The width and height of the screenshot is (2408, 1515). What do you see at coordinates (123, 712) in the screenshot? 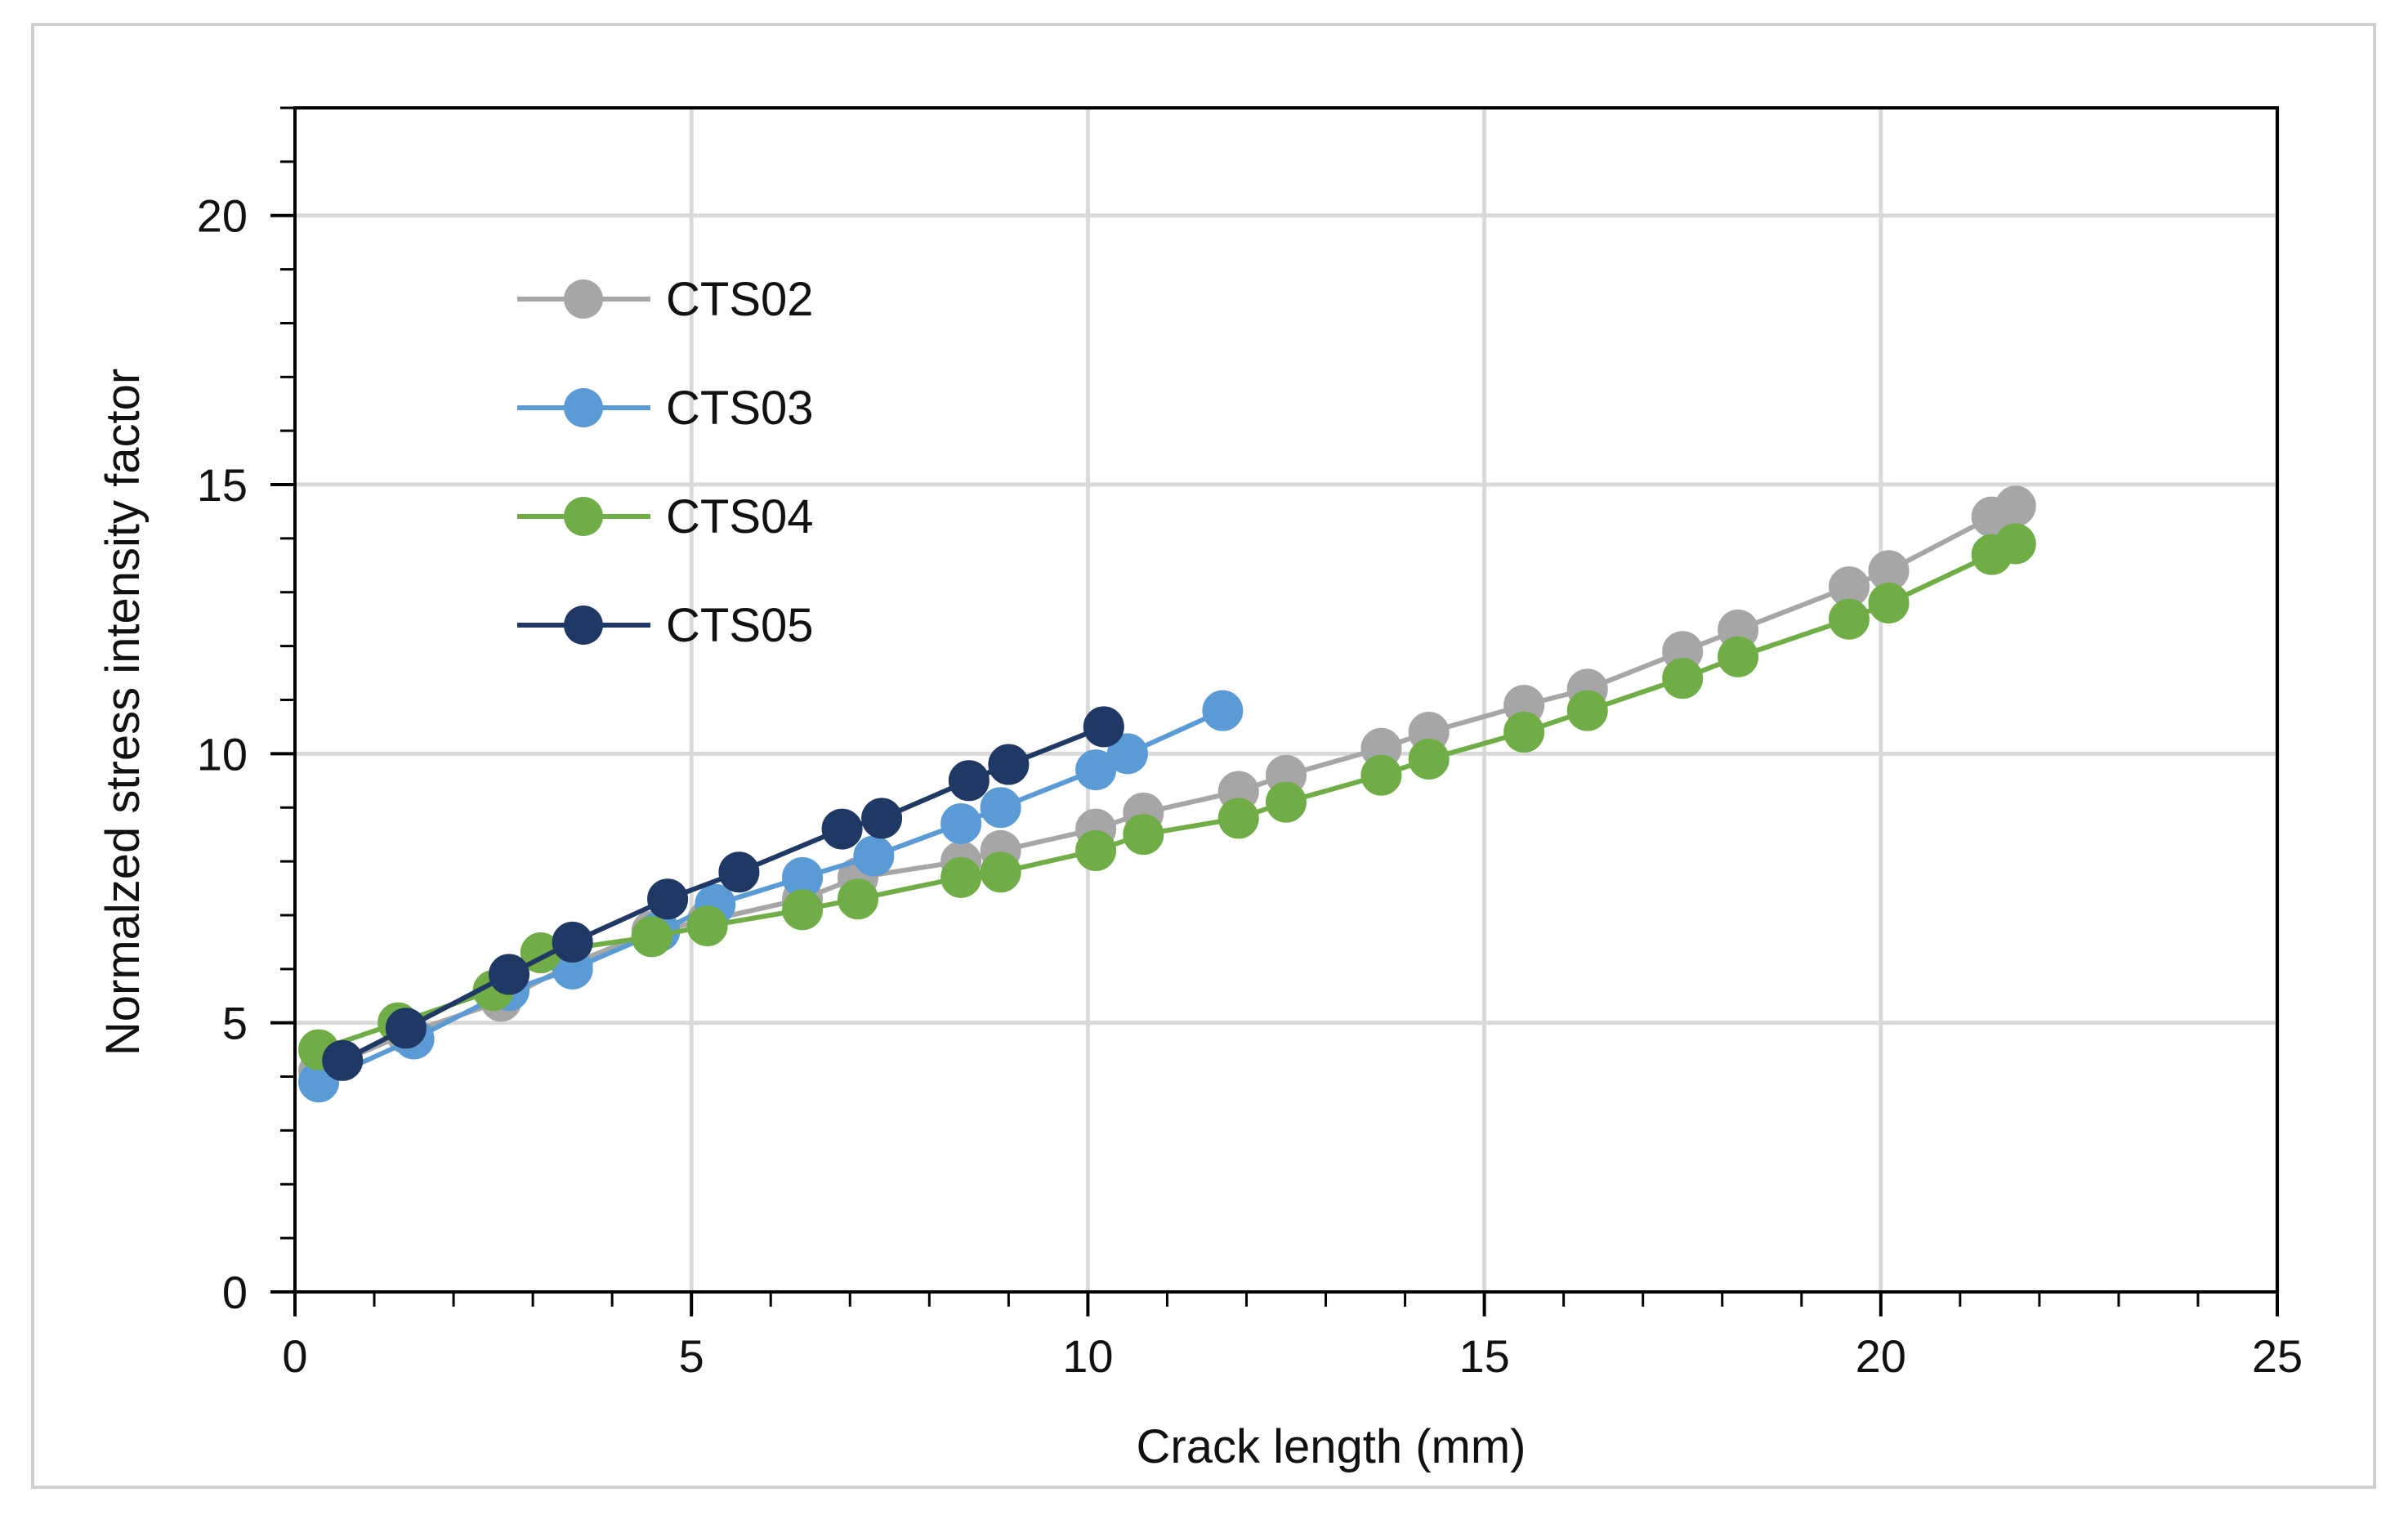
I see `y-axis-title: Normalzed stress intensity factor` at bounding box center [123, 712].